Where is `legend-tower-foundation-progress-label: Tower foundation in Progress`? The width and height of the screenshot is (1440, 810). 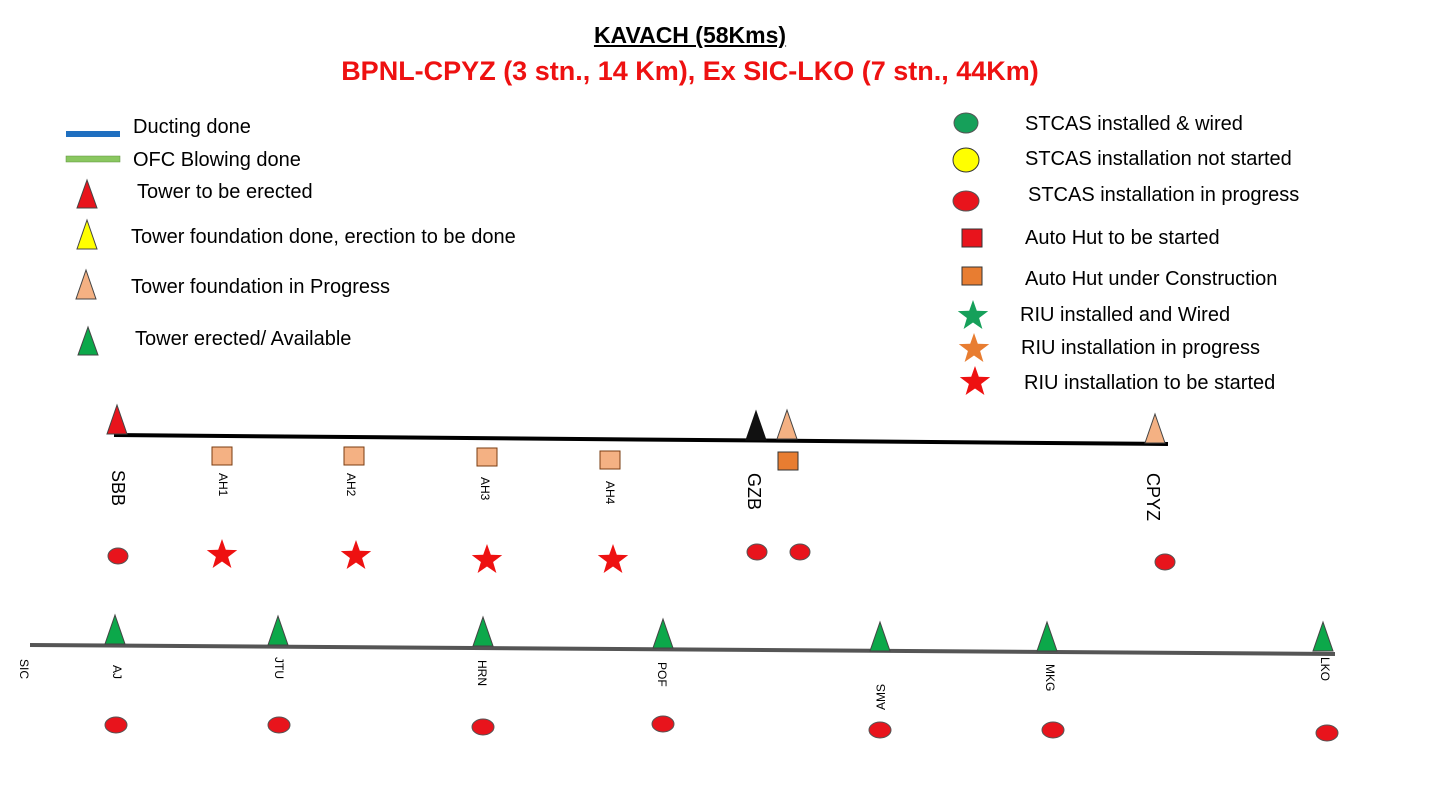
legend-tower-foundation-progress-label: Tower foundation in Progress is located at coordinates (261, 287).